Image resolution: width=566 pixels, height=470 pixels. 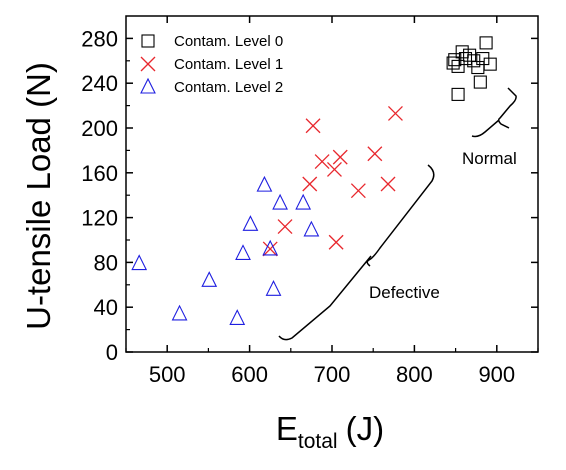 What do you see at coordinates (106, 307) in the screenshot?
I see `y-tick-label: 40` at bounding box center [106, 307].